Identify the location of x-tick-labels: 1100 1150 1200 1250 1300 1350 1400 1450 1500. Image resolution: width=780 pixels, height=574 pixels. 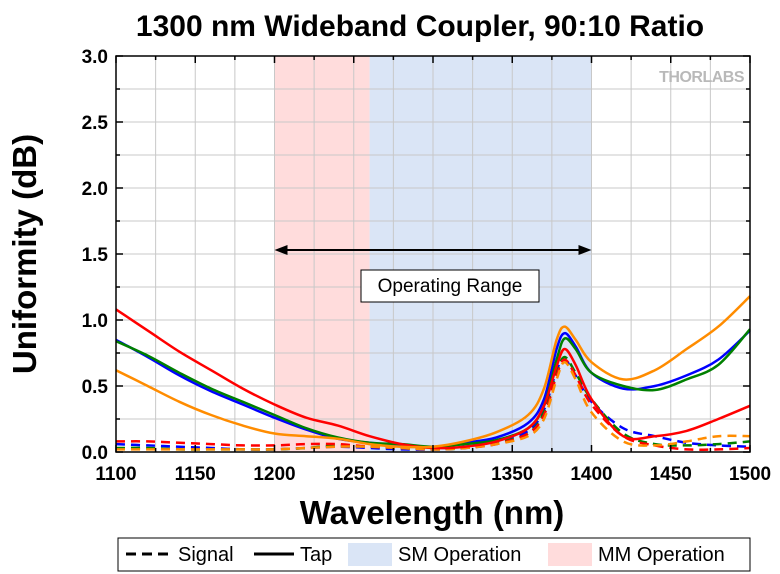
(433, 474).